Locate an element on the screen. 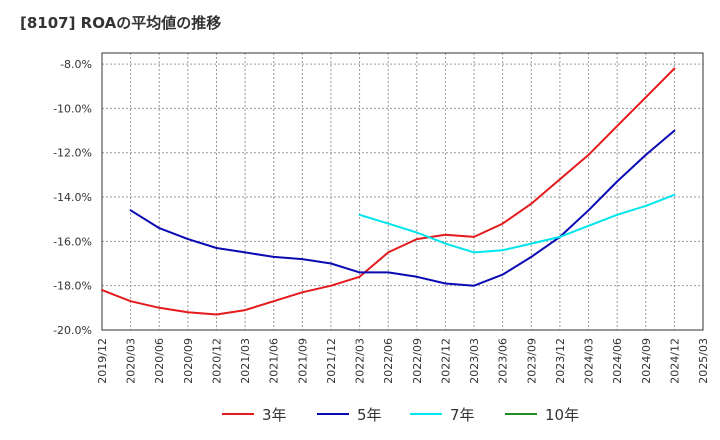 Image resolution: width=720 pixels, height=440 pixels. legend-swatch-10y is located at coordinates (521, 414).